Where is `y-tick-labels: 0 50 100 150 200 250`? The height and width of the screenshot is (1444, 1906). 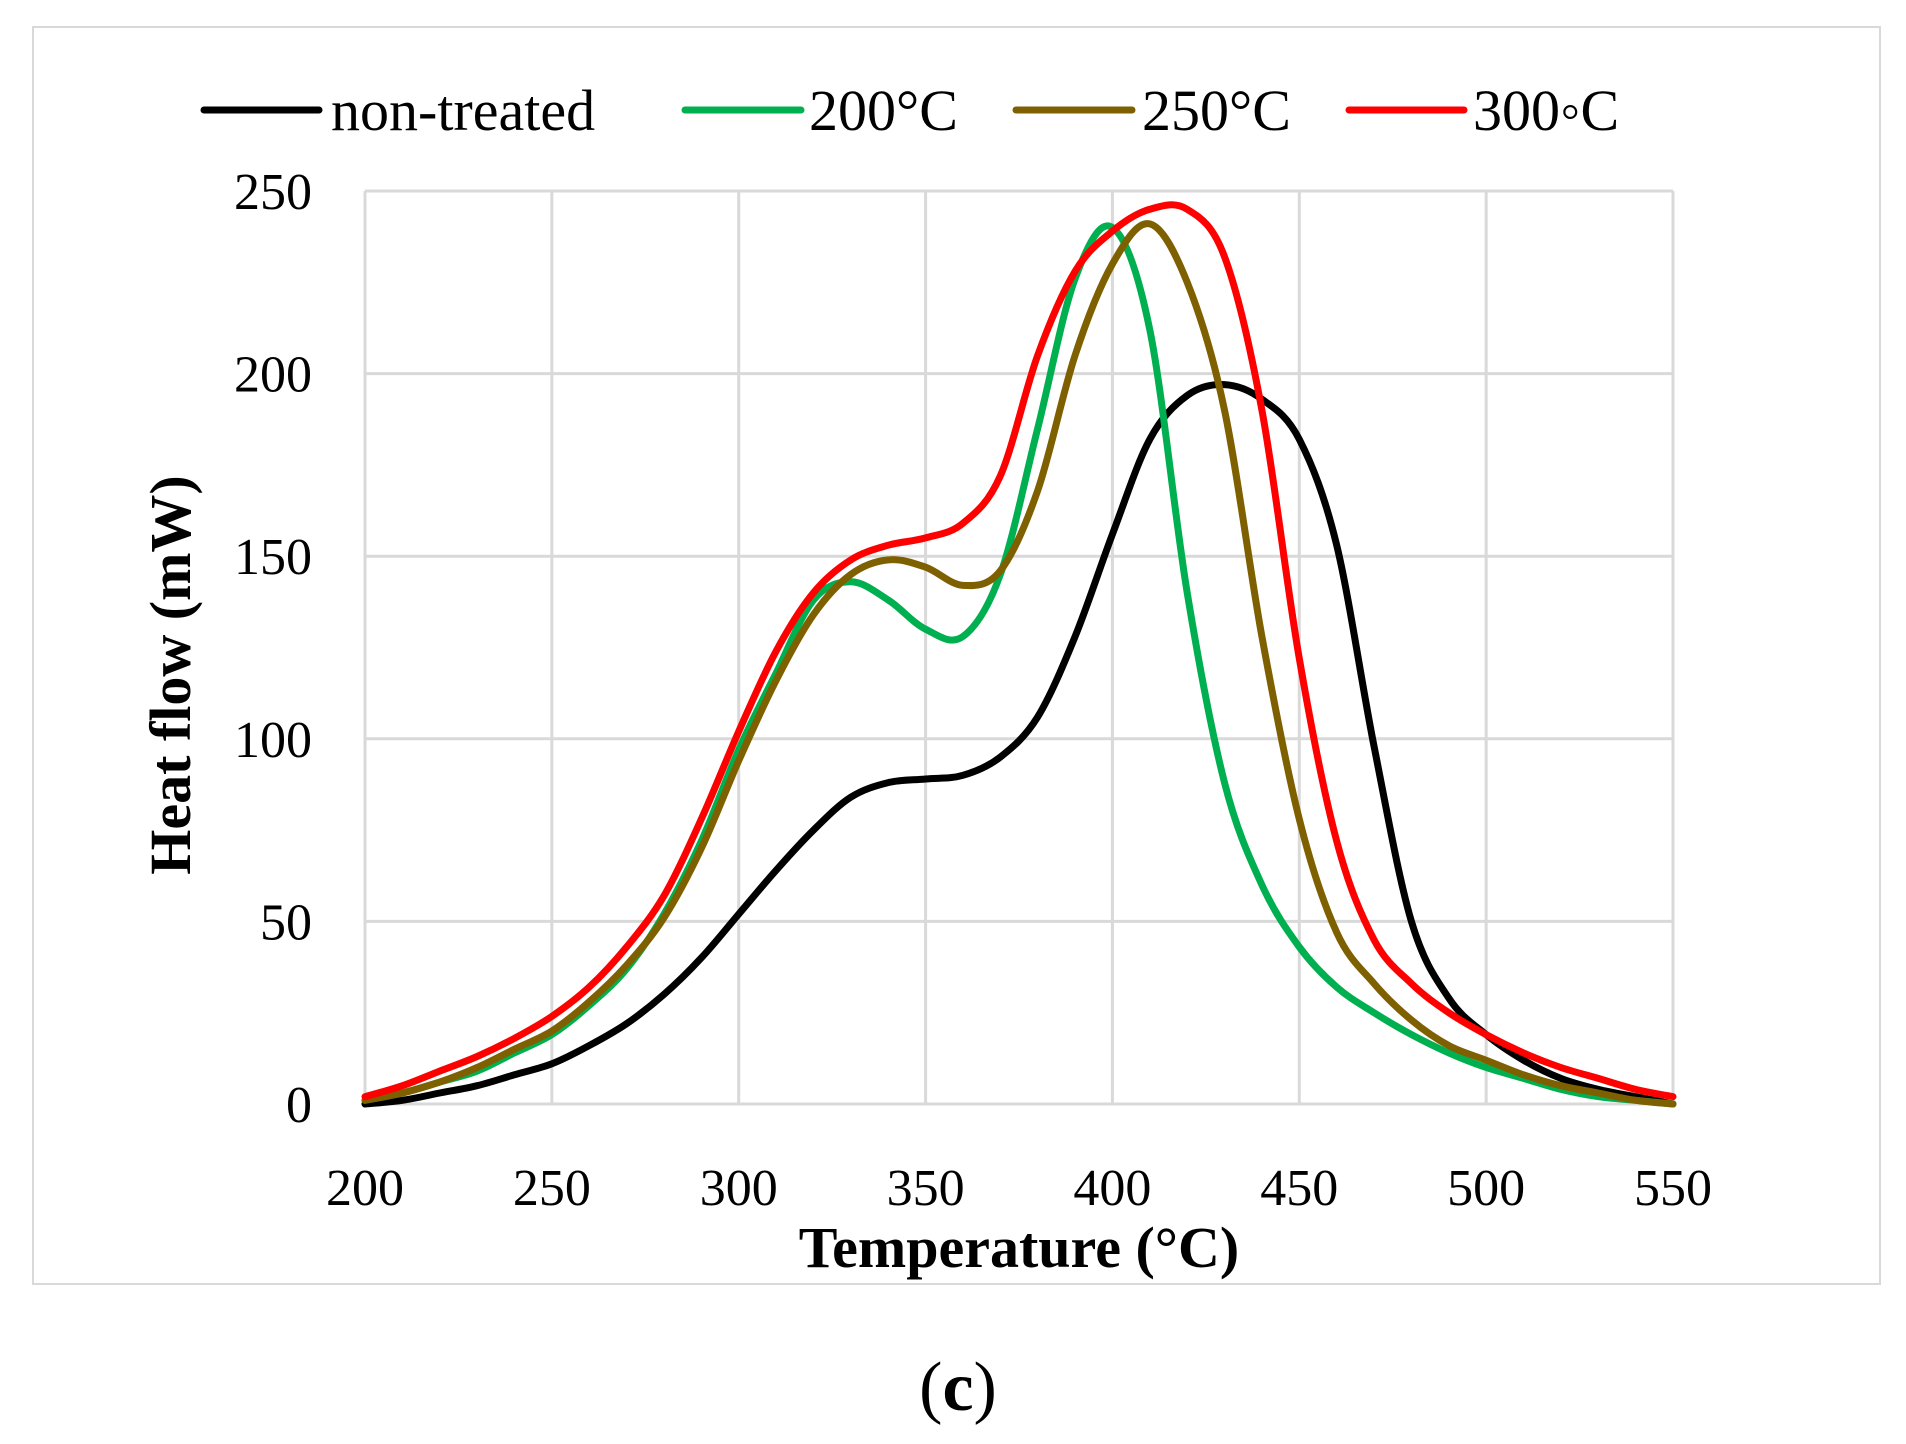 y-tick-labels: 0 50 100 150 200 250 is located at coordinates (273, 649).